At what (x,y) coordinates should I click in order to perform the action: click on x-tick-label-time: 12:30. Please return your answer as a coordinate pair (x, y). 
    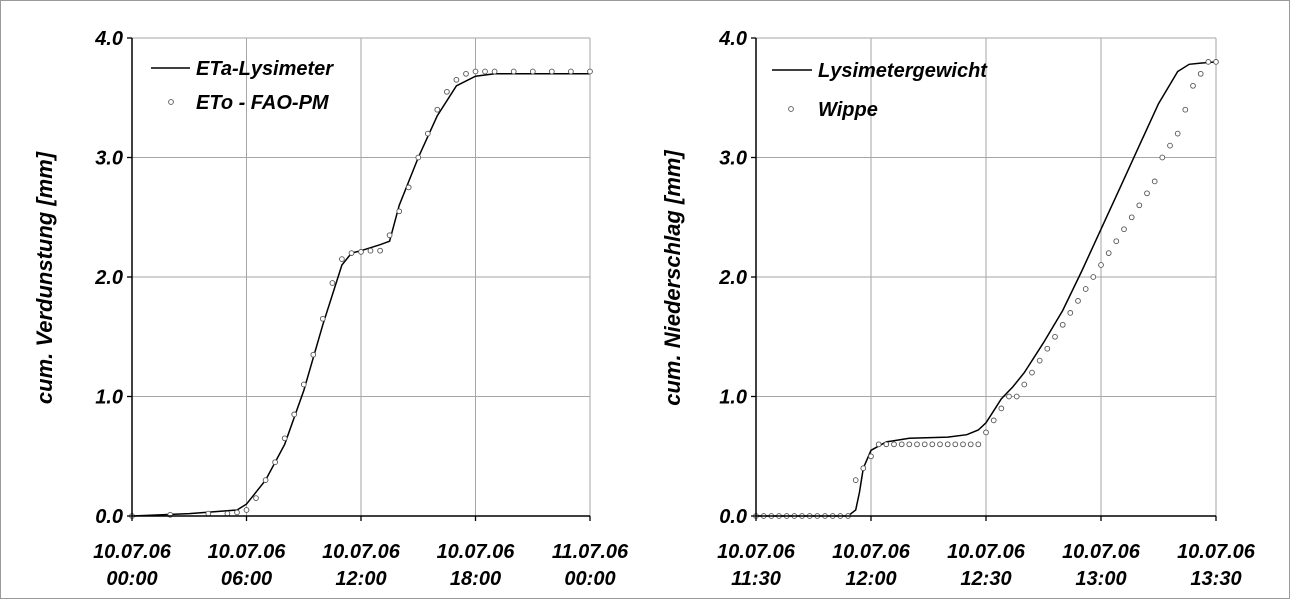
    Looking at the image, I should click on (985, 579).